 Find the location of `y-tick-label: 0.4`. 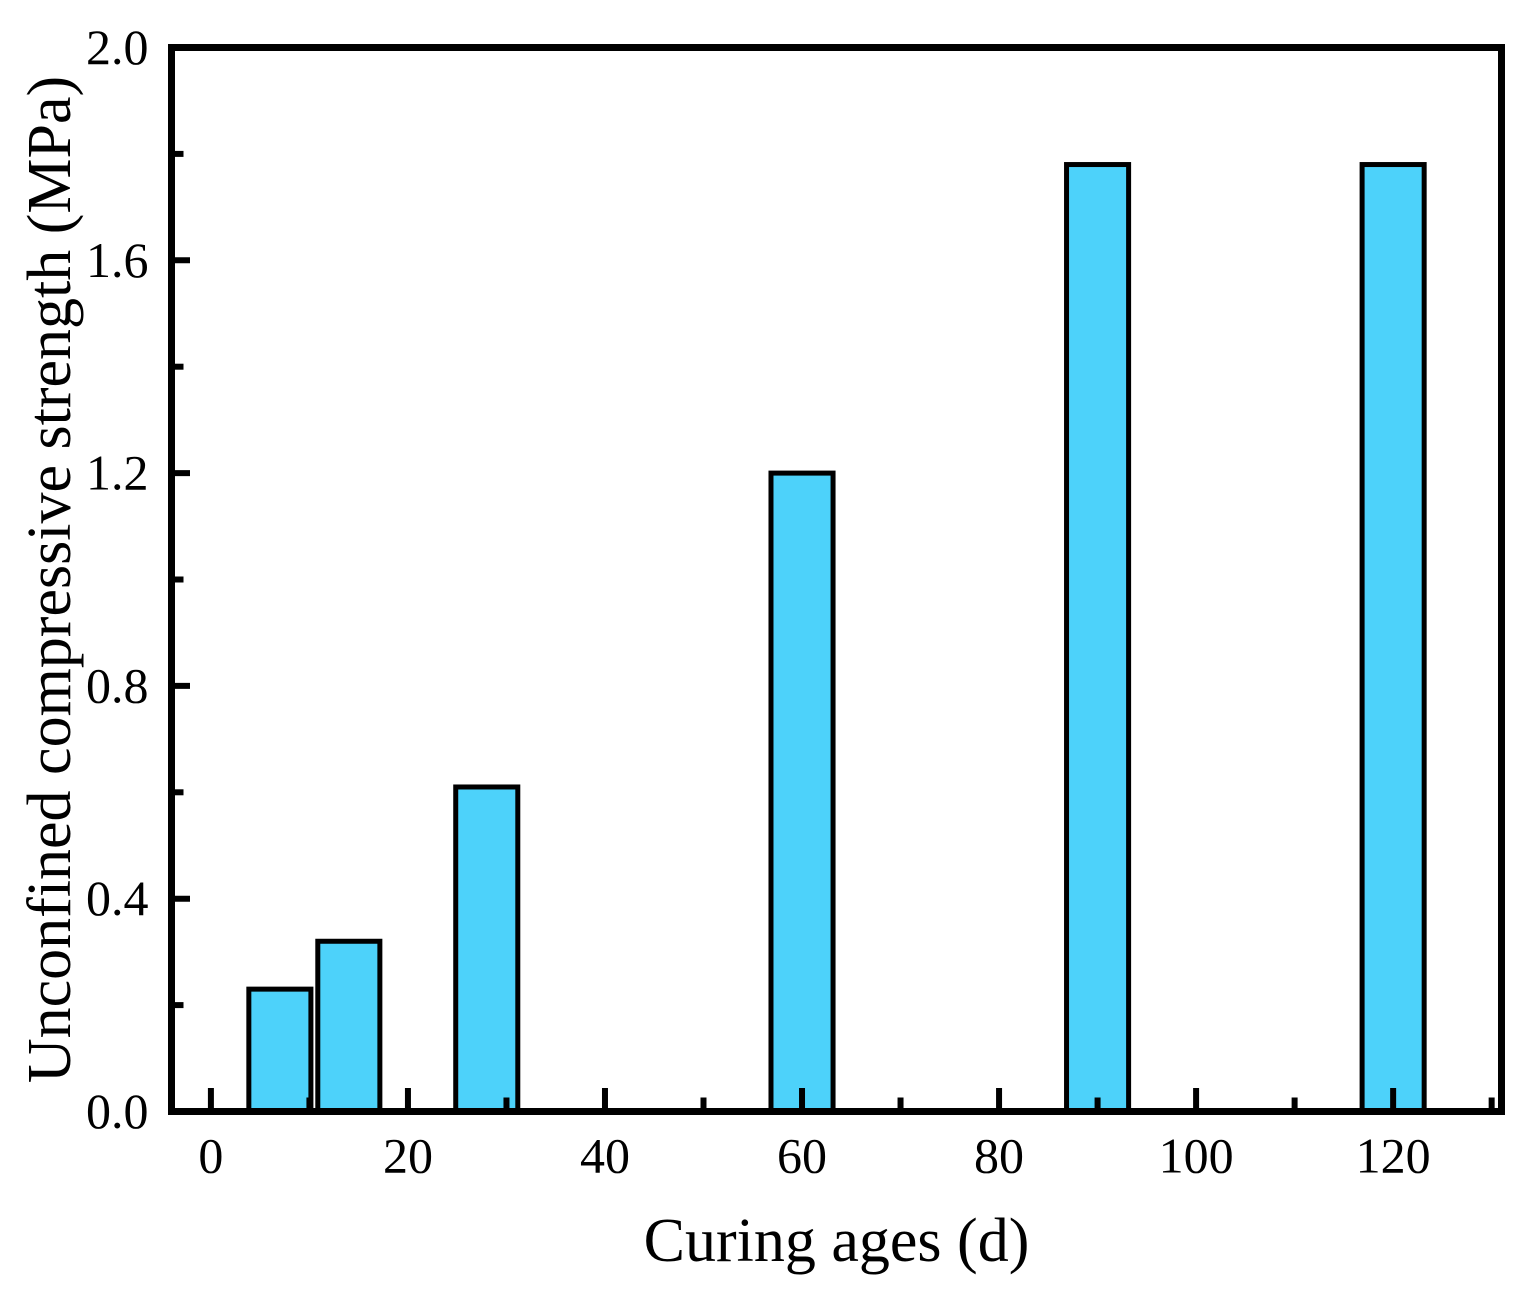

y-tick-label: 0.4 is located at coordinates (117, 898).